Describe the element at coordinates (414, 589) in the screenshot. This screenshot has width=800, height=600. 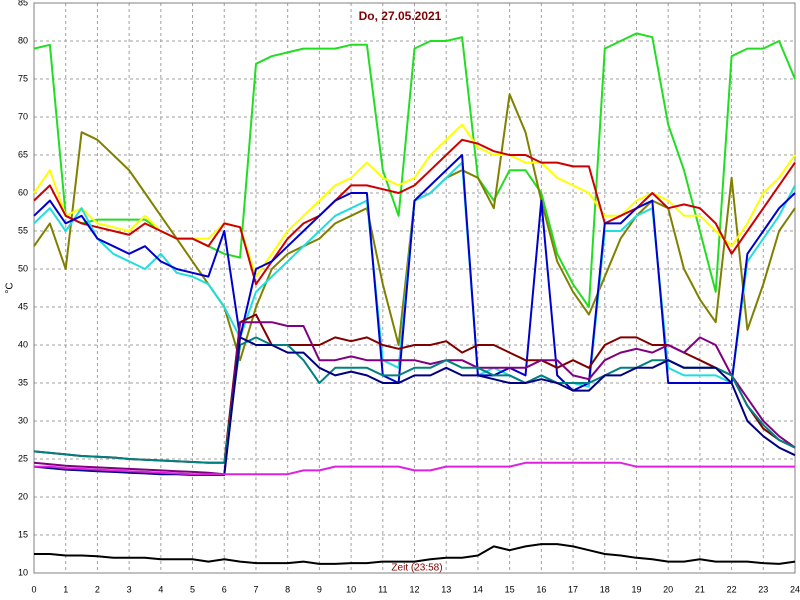
I see `x-tick-label: 12` at that location.